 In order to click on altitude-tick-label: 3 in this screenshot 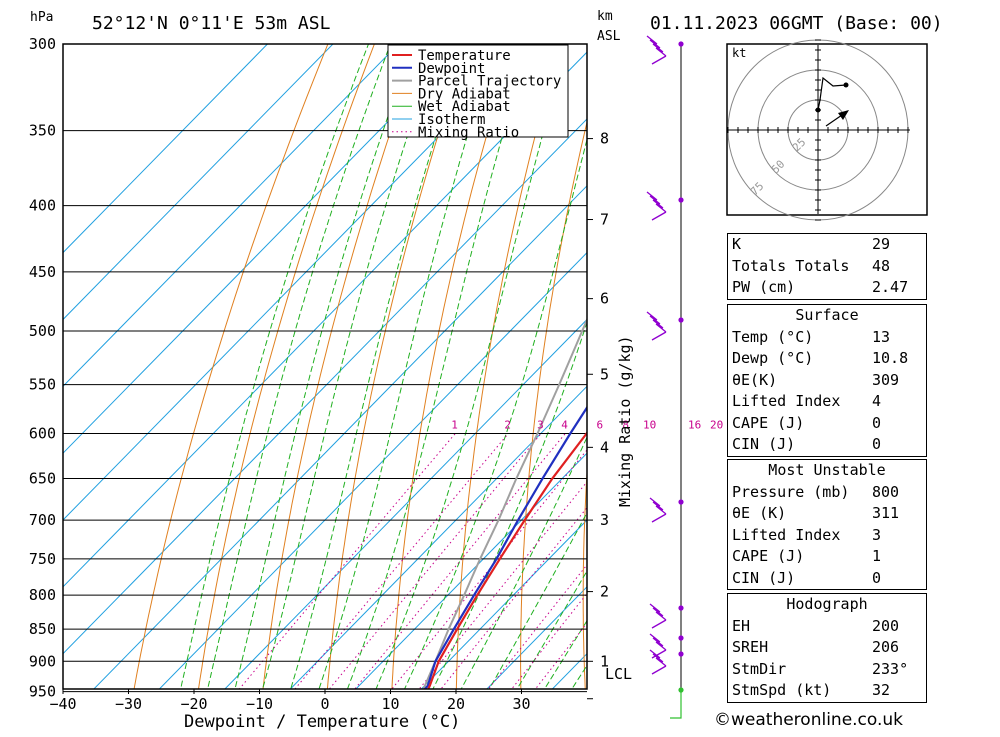, I will do `click(604, 520)`.